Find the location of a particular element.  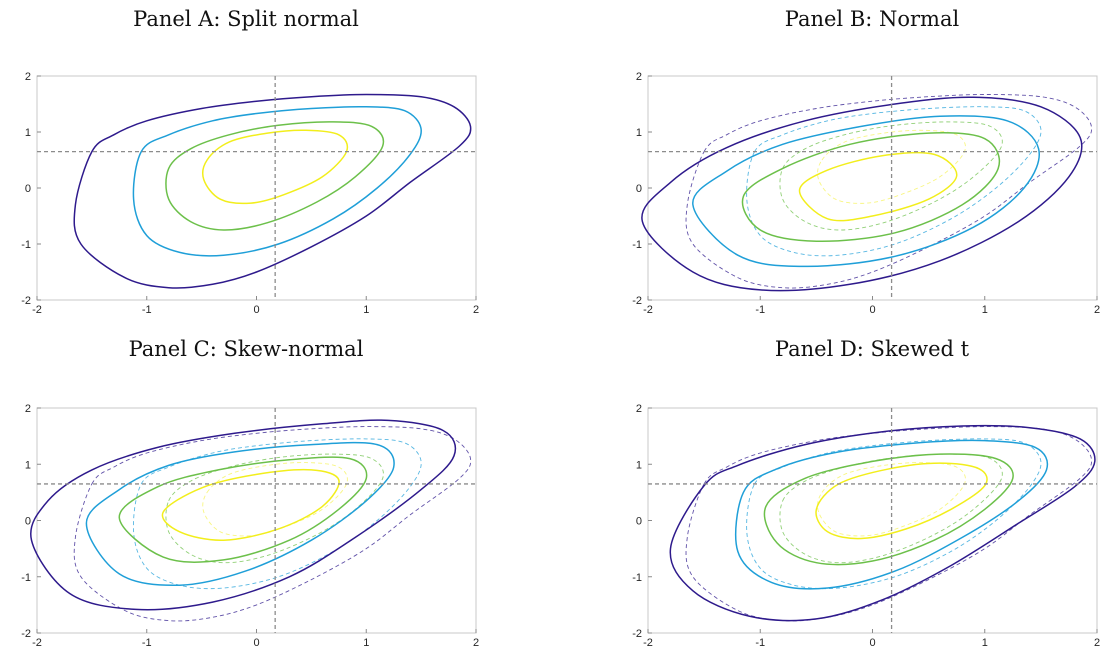

panel-title: Panel B: Normal is located at coordinates (872, 19).